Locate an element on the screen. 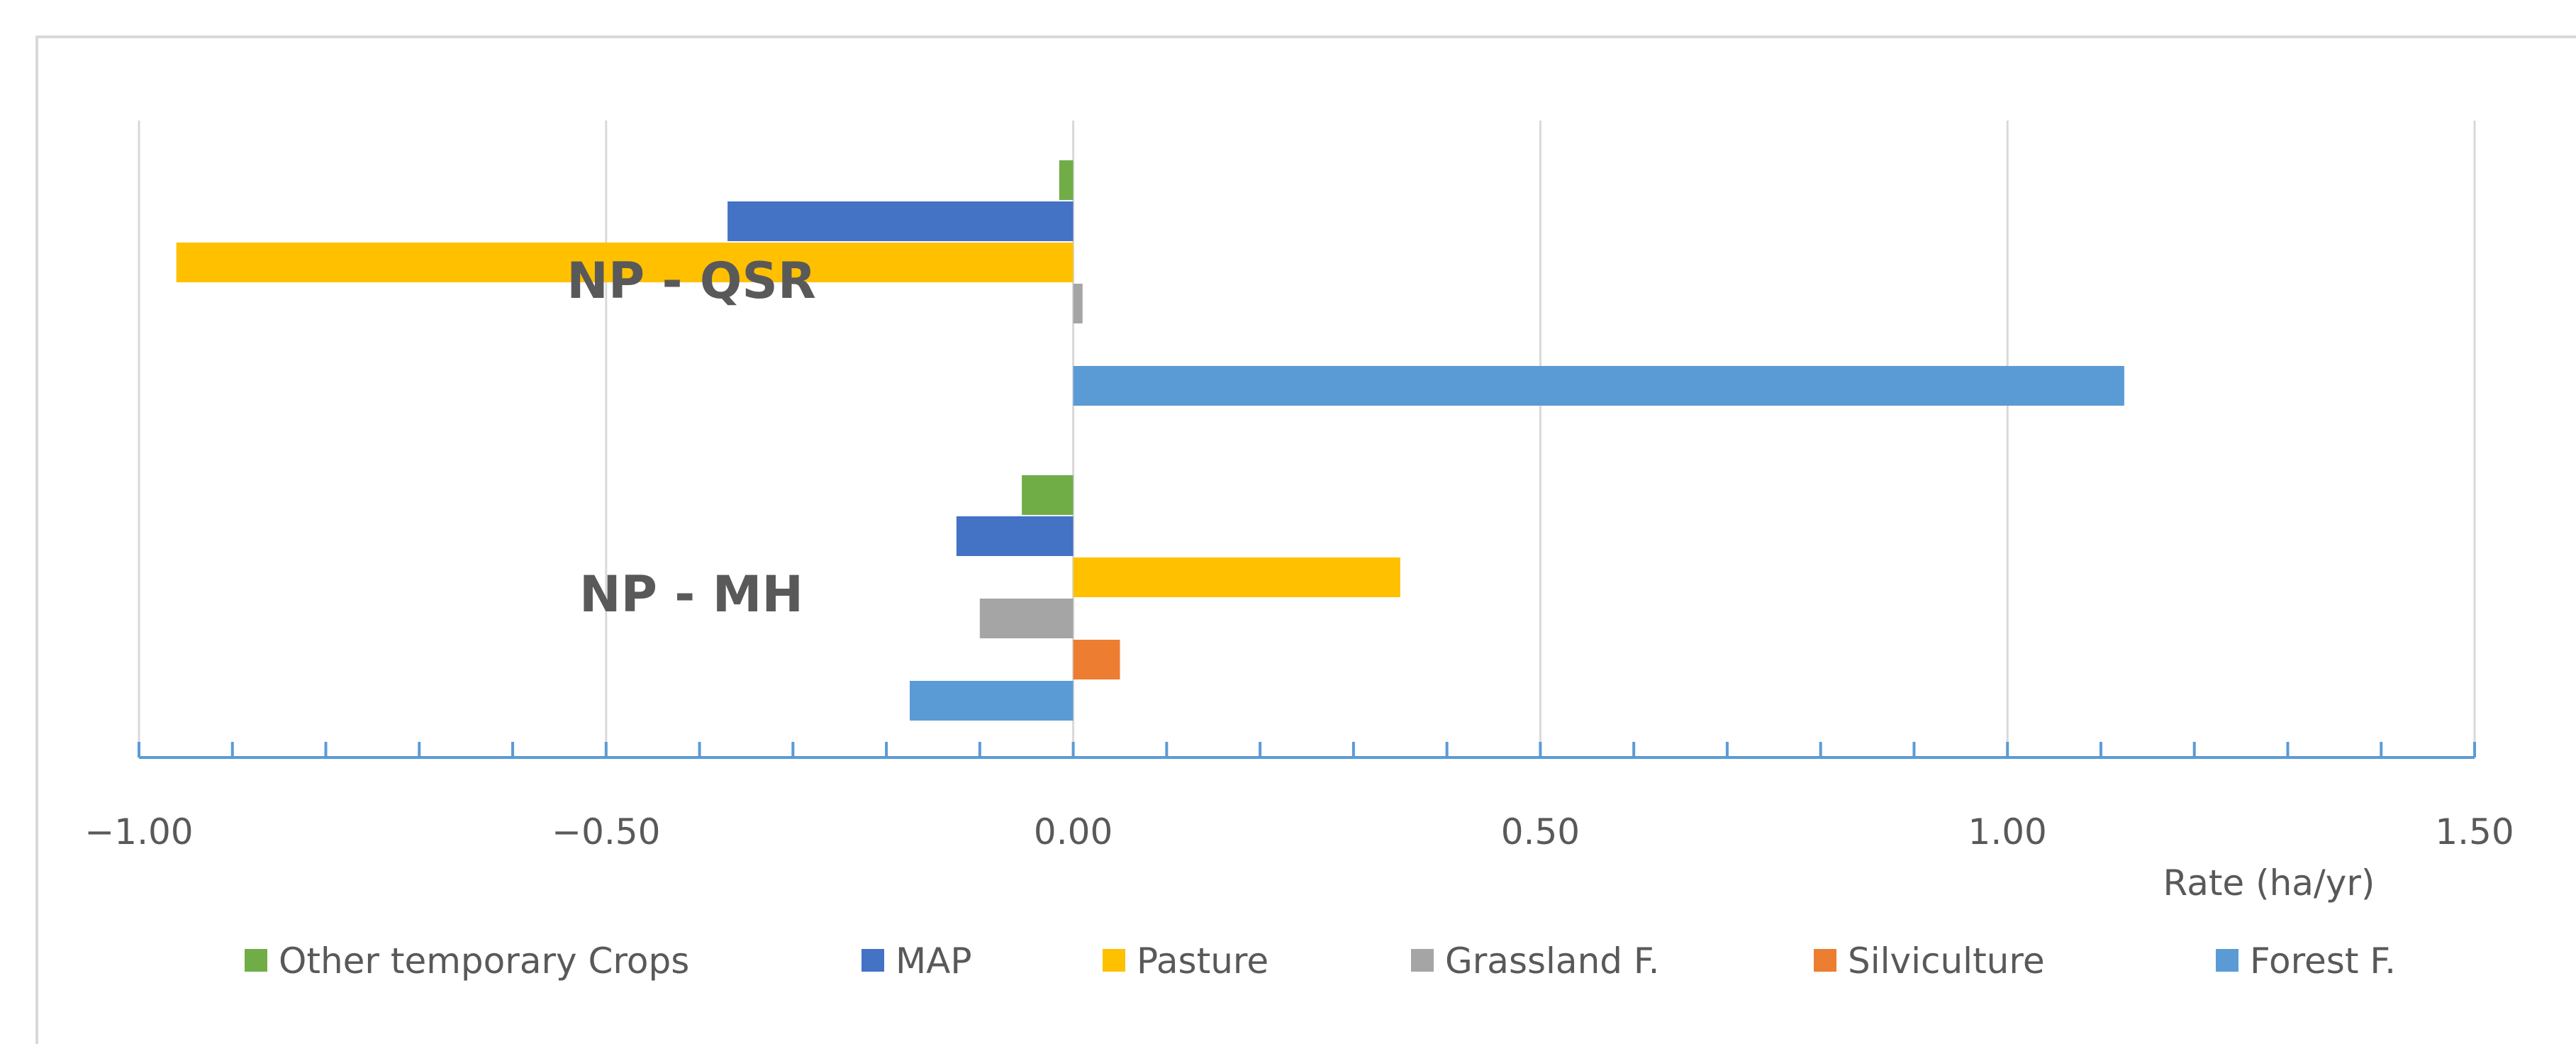 The image size is (2576, 1044). x-tick-label: 1.00 is located at coordinates (2008, 832).